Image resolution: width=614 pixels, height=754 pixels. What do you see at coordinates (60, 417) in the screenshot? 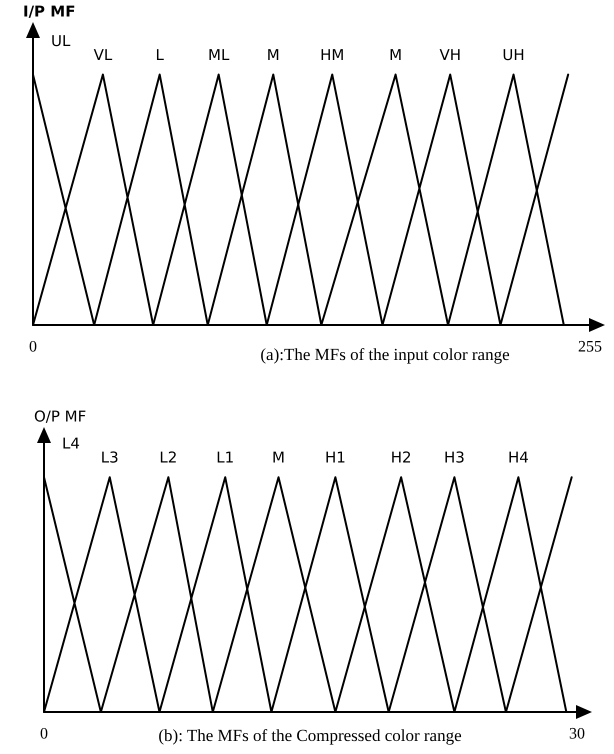
I see `y-axis-title: O/P MF` at bounding box center [60, 417].